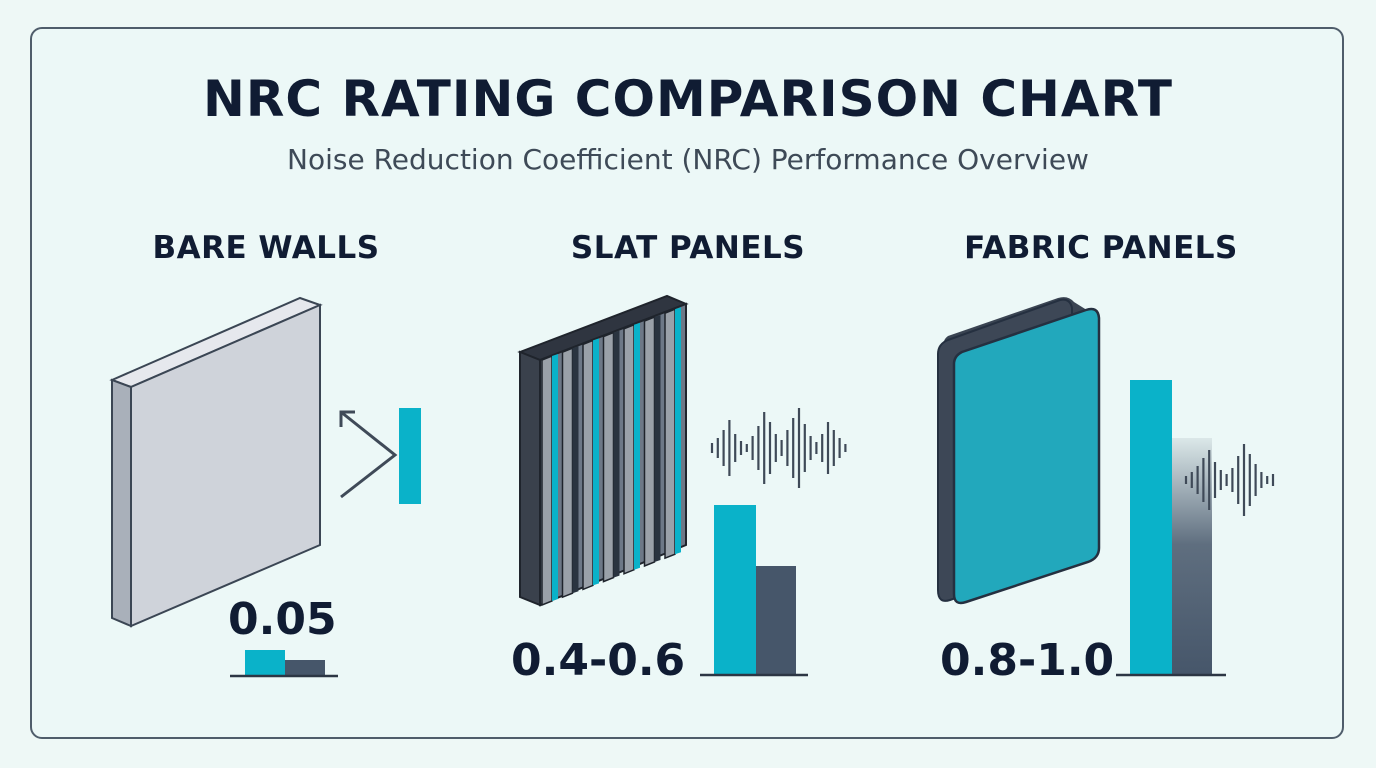 Image resolution: width=1376 pixels, height=768 pixels. What do you see at coordinates (1229, 480) in the screenshot?
I see `sound-wave-icon-fabric` at bounding box center [1229, 480].